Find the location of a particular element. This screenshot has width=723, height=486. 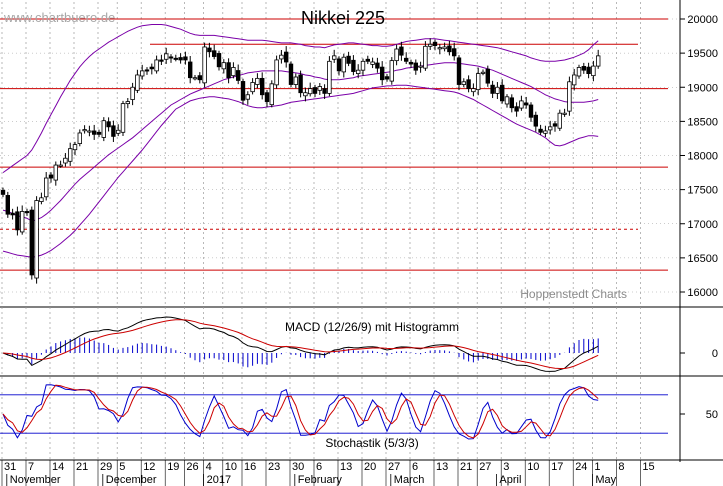

chart-title: Nikkei 225 is located at coordinates (343, 18).